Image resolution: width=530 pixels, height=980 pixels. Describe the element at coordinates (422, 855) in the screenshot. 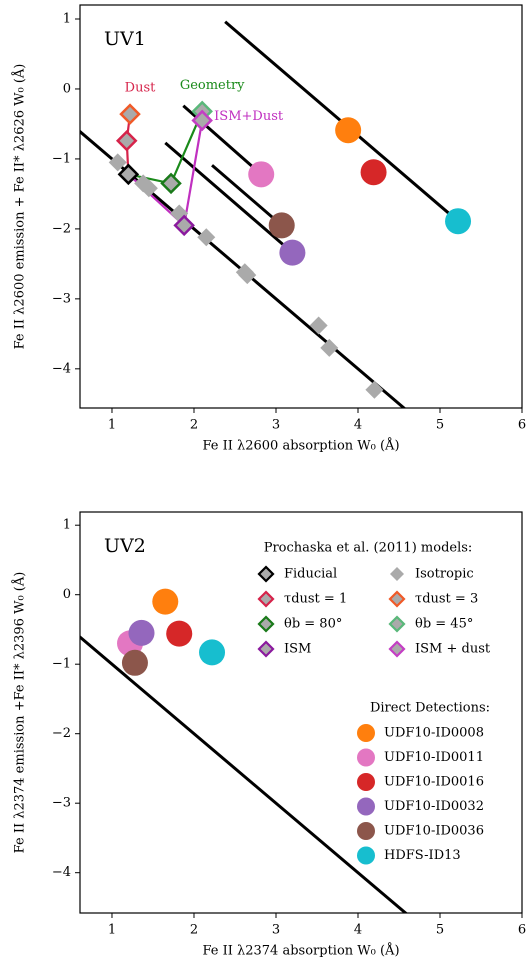

I see `legend-label: HDFS-ID13` at that location.